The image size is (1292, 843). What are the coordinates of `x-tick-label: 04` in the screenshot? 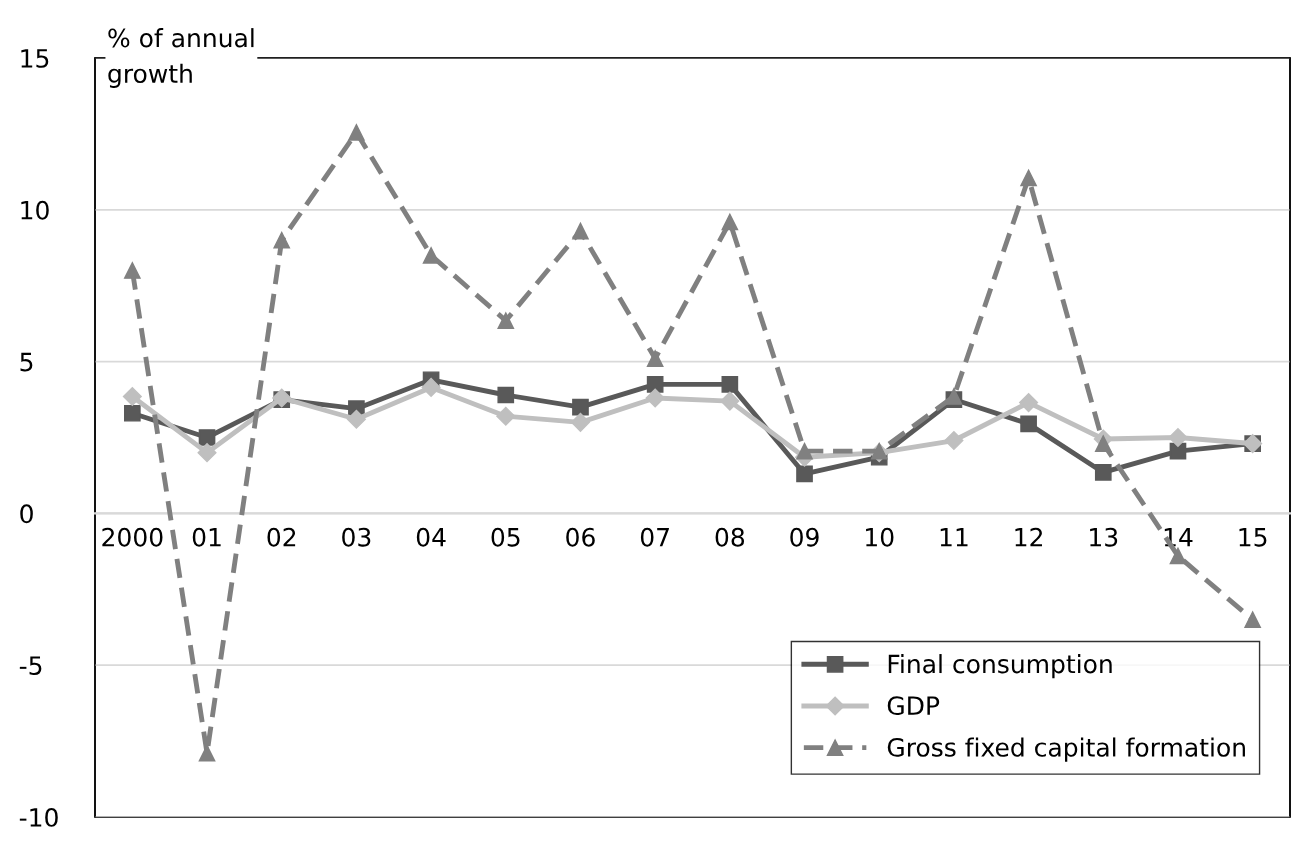 It's located at (431, 537).